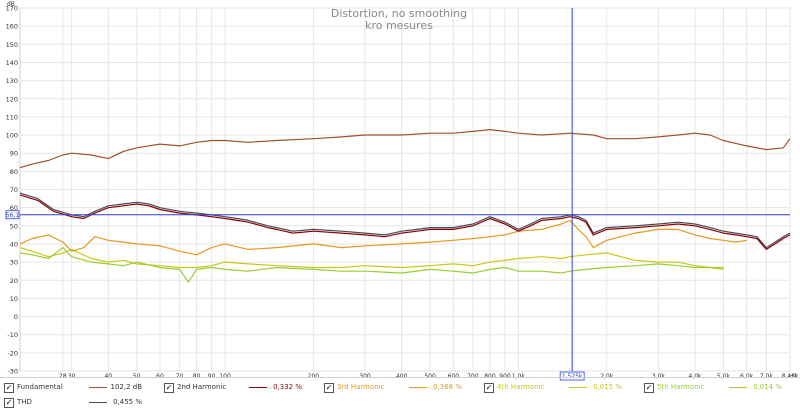  I want to click on series-line-fundamental, so click(405, 149).